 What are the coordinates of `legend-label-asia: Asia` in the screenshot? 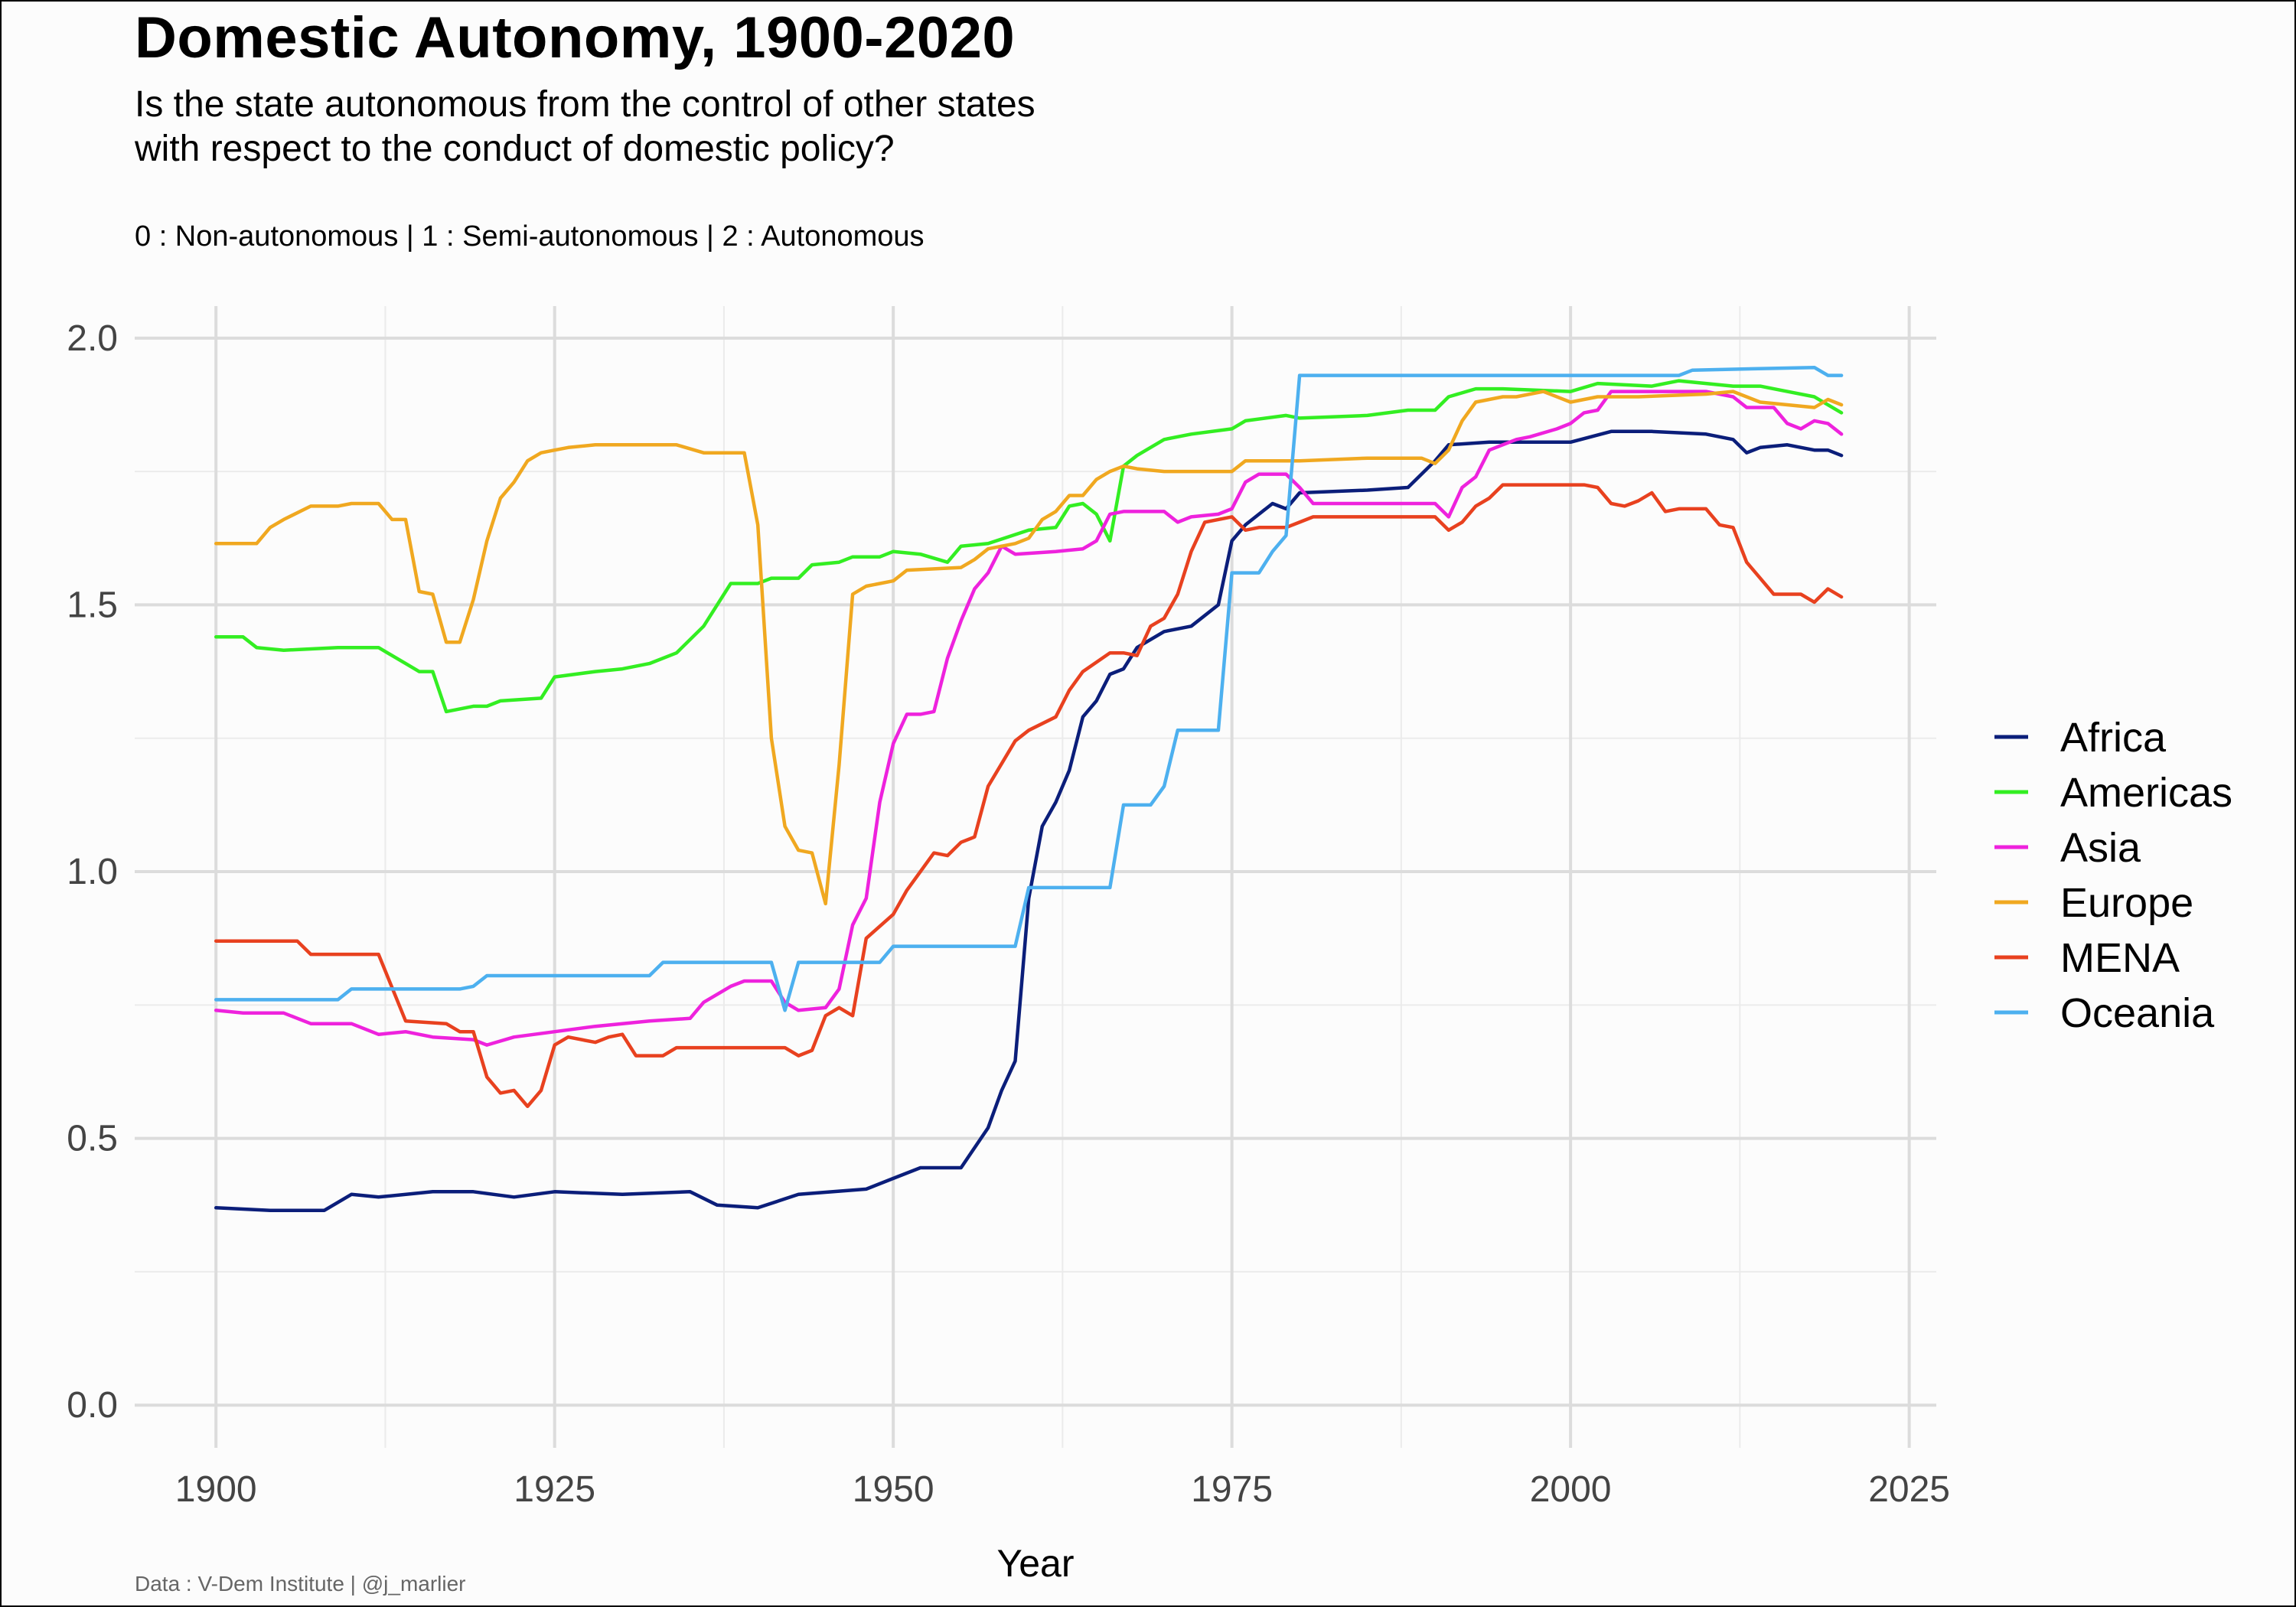 It's located at (2100, 848).